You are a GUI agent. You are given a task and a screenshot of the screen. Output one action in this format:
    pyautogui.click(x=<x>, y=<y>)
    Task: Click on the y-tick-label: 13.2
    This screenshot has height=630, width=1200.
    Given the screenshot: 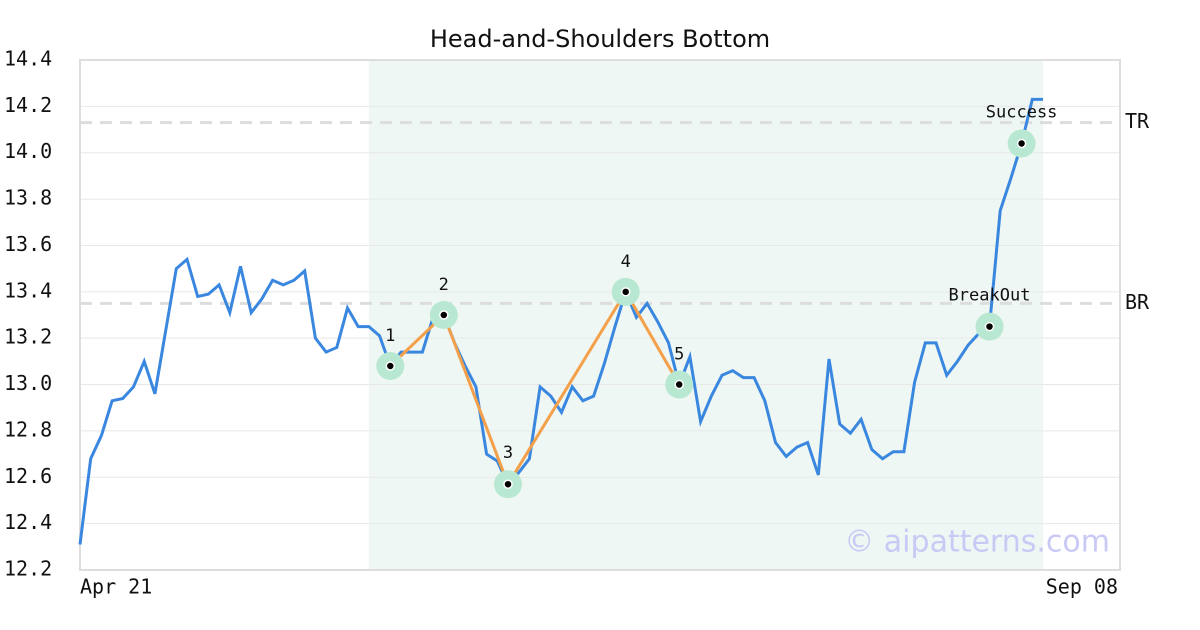 What is the action you would take?
    pyautogui.click(x=28, y=337)
    